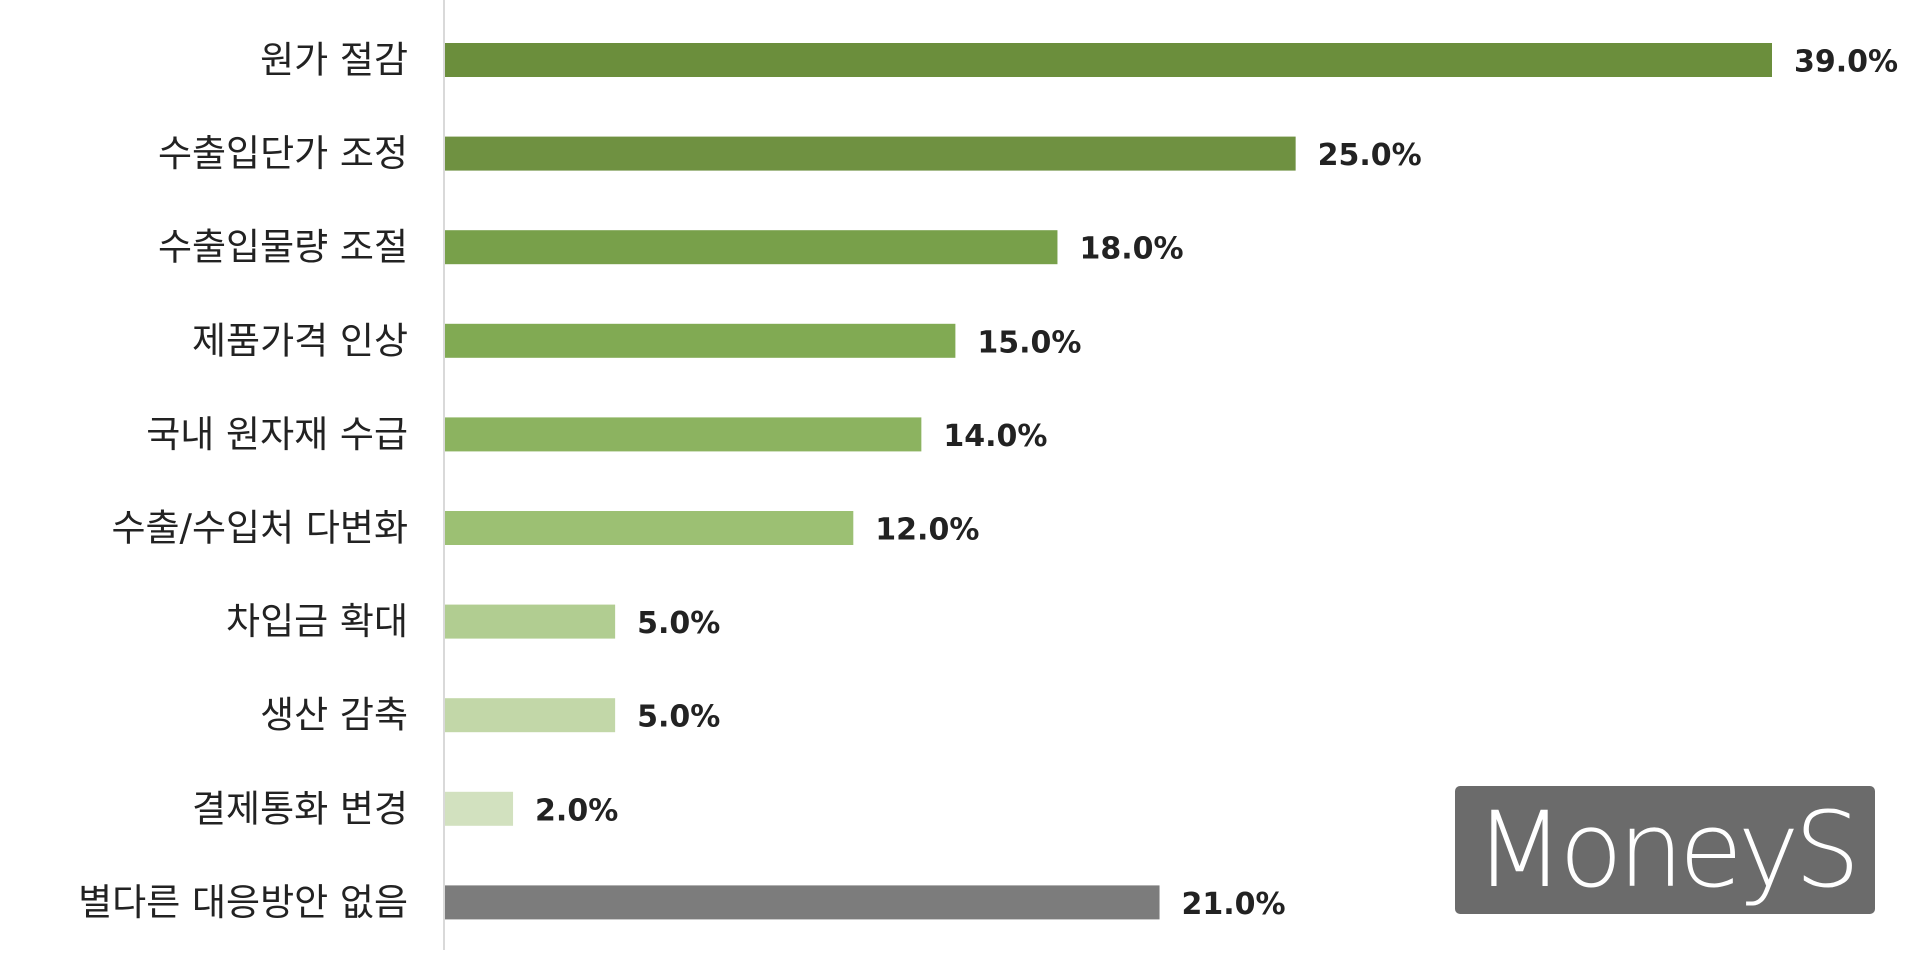 Image resolution: width=1920 pixels, height=964 pixels. What do you see at coordinates (317, 621) in the screenshot?
I see `category-label-6: 차입금 확대` at bounding box center [317, 621].